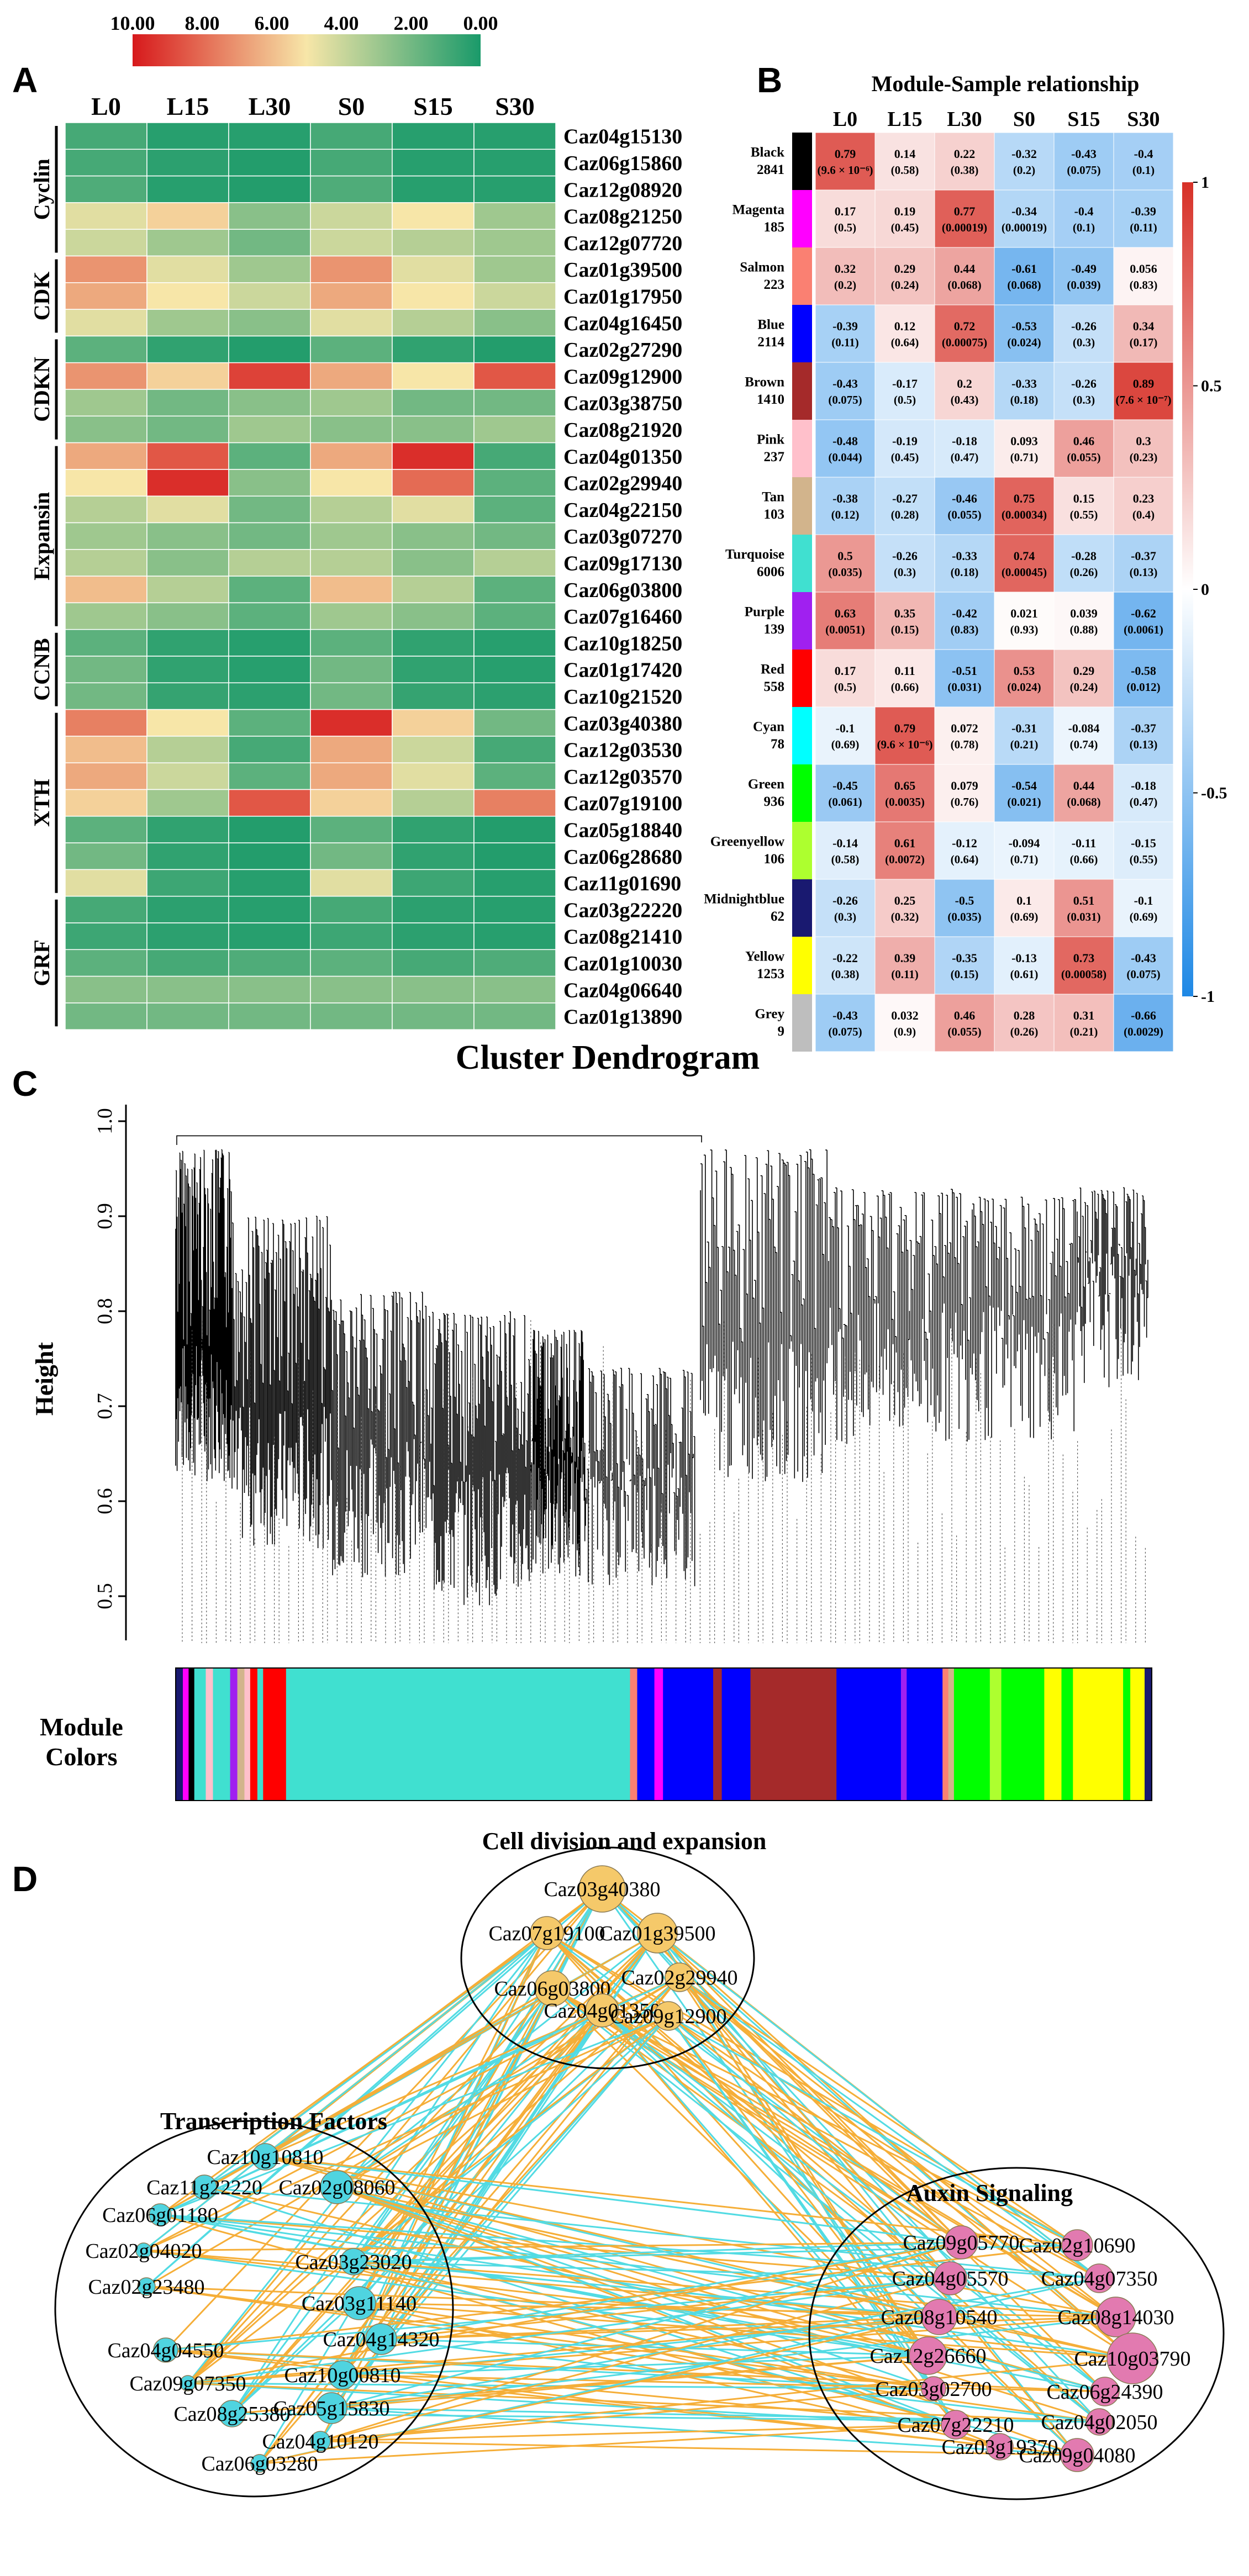  Describe the element at coordinates (146, 2287) in the screenshot. I see `transcription-factor-node-label: Caz02g23480` at that location.